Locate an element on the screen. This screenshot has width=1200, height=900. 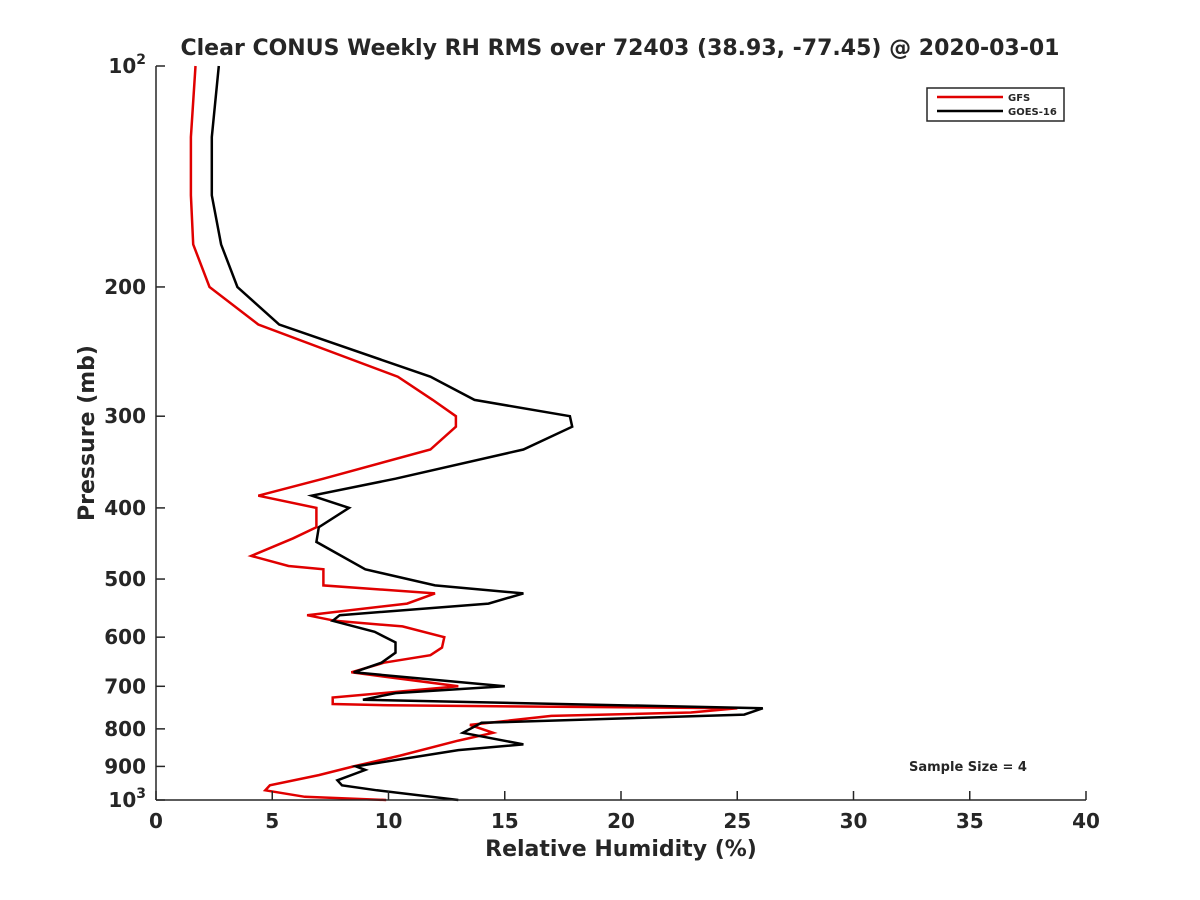
legend-label-goes16: GOES-16 is located at coordinates (1032, 112).